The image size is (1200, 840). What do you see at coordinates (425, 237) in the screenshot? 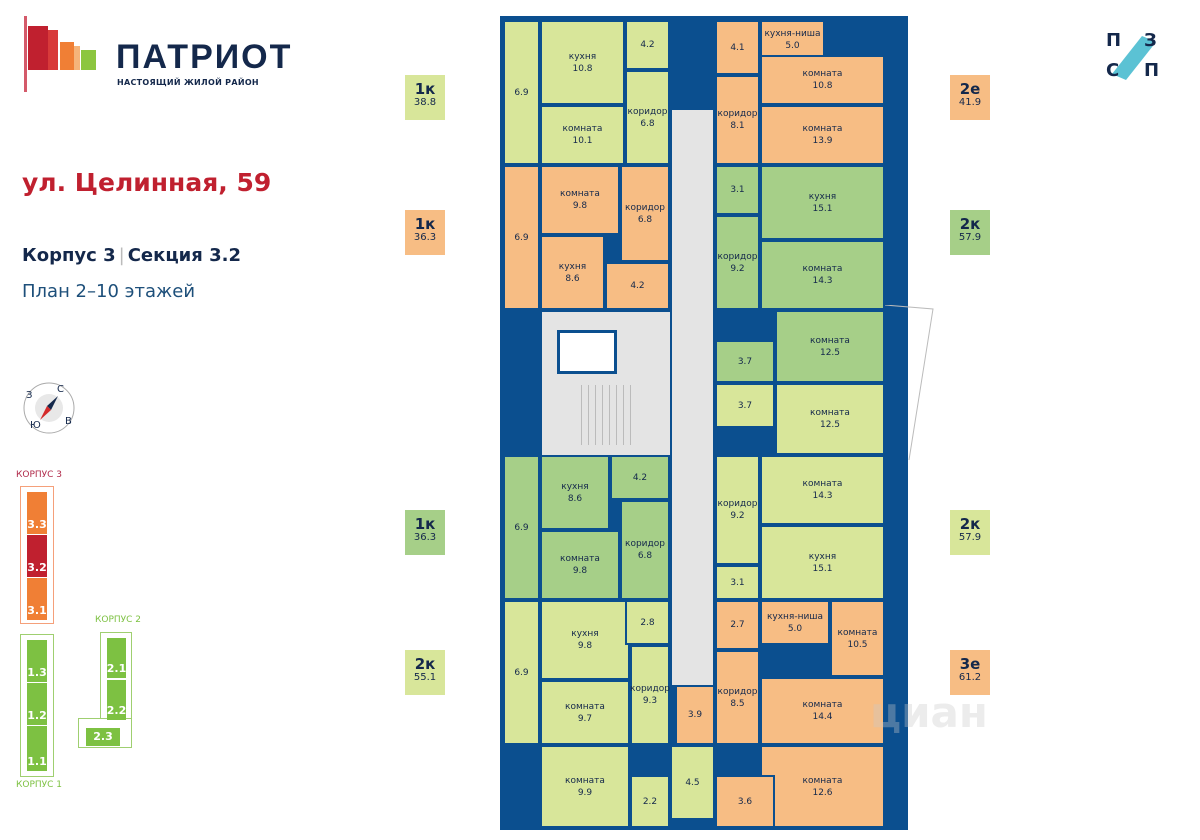
I see `apartment-area: 36.3` at bounding box center [425, 237].